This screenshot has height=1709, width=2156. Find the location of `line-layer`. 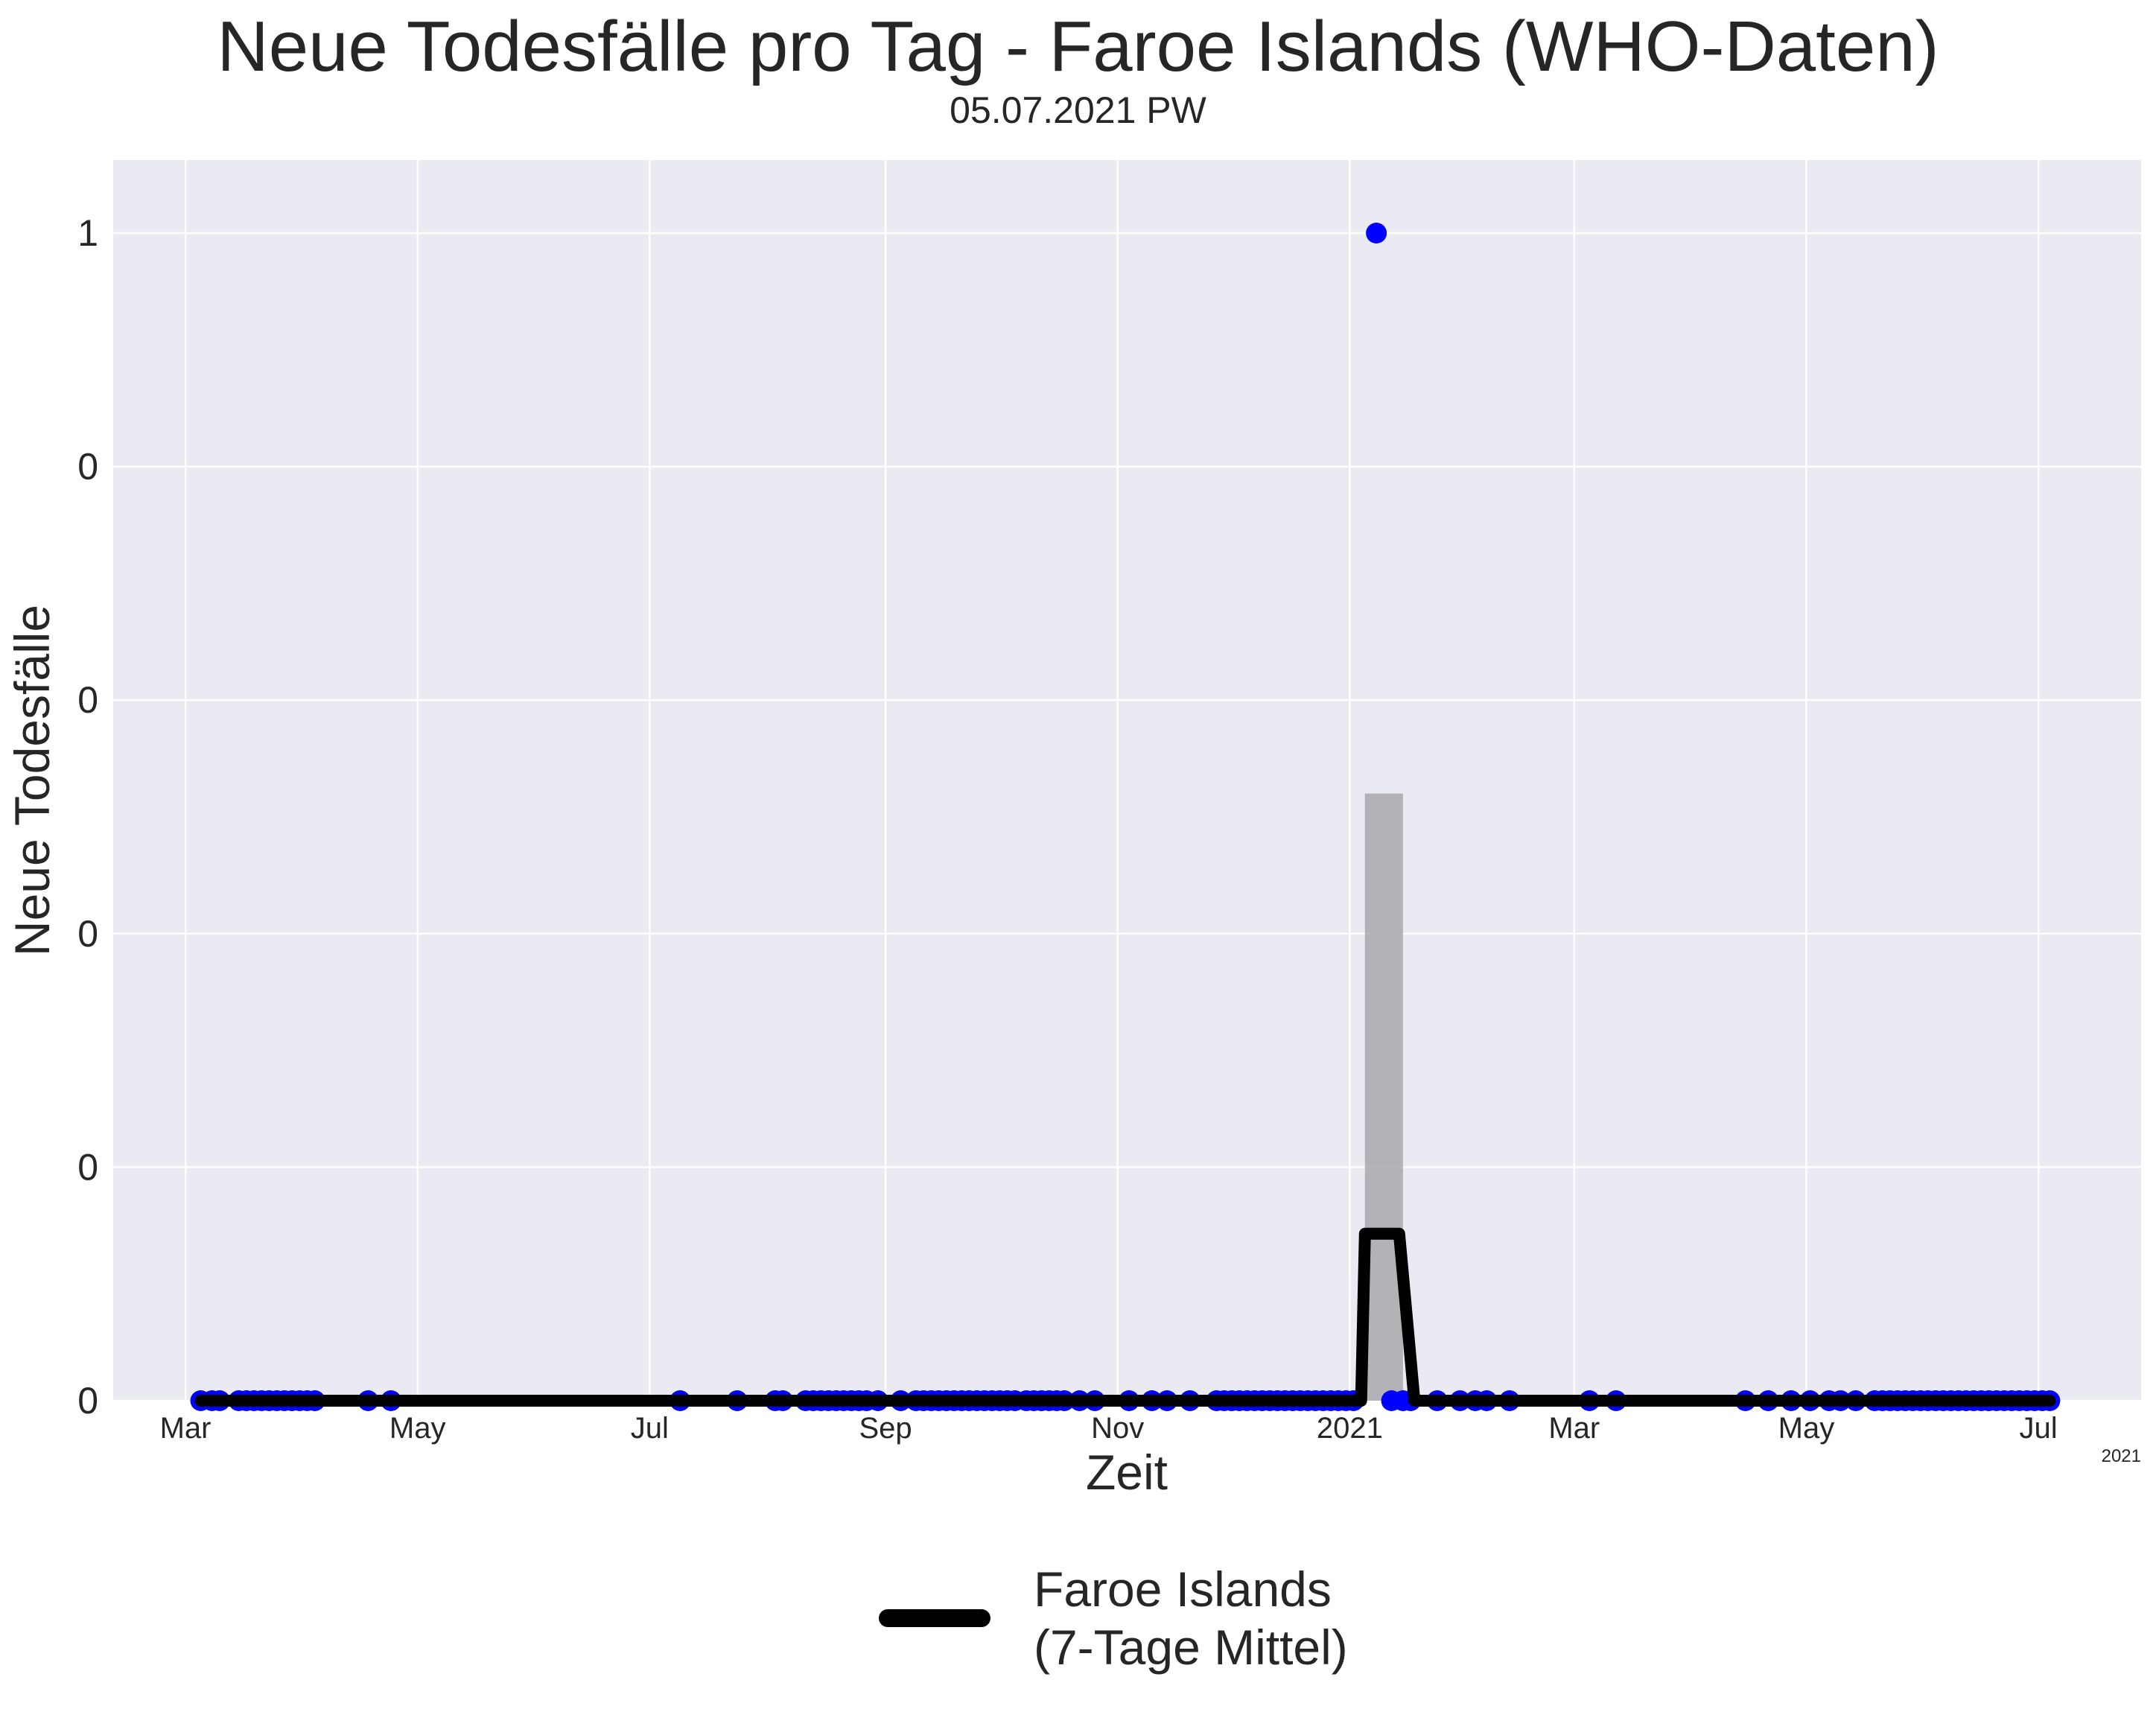

line-layer is located at coordinates (1125, 1317).